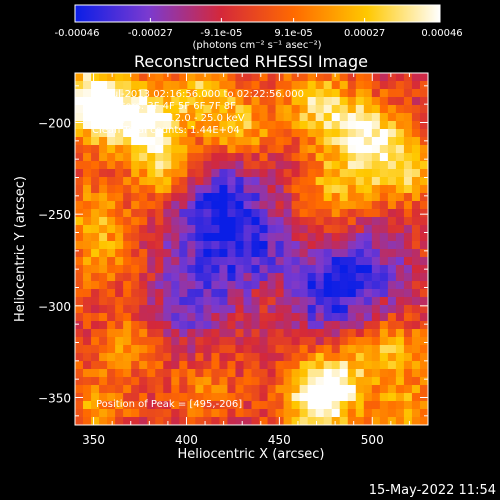 The height and width of the screenshot is (500, 500). What do you see at coordinates (186, 440) in the screenshot?
I see `x-tick-label: 400` at bounding box center [186, 440].